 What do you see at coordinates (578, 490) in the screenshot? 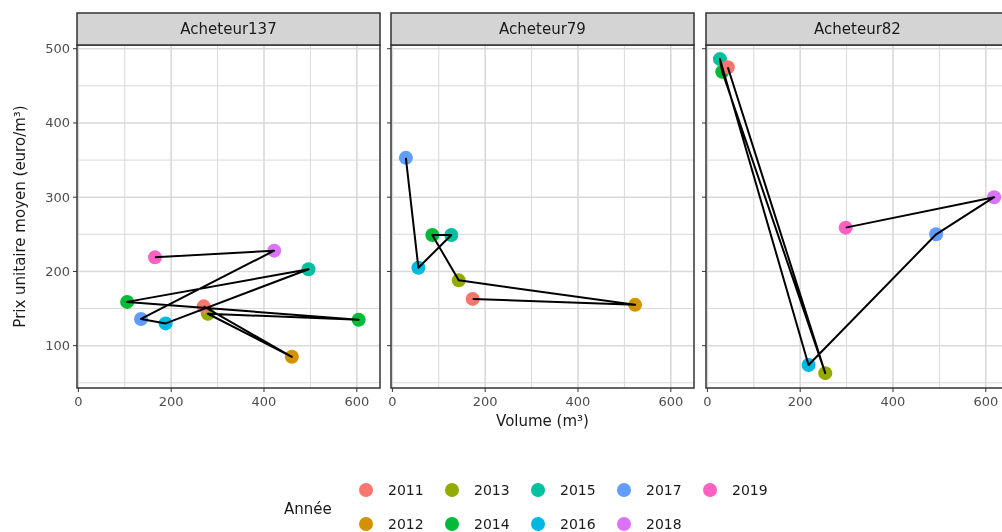
I see `legend-label: 2015` at bounding box center [578, 490].